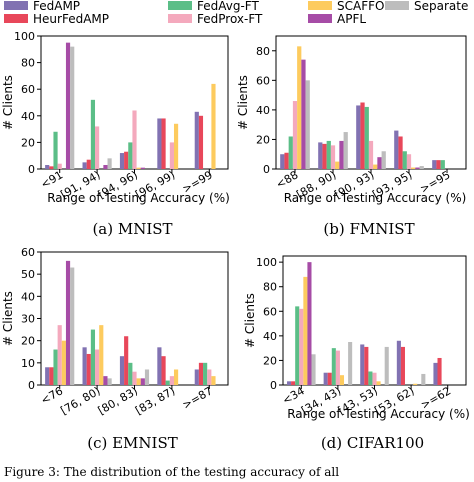 This screenshot has height=482, width=474. What do you see at coordinates (24, 36) in the screenshot?
I see `y-tick-label: 100` at bounding box center [24, 36].